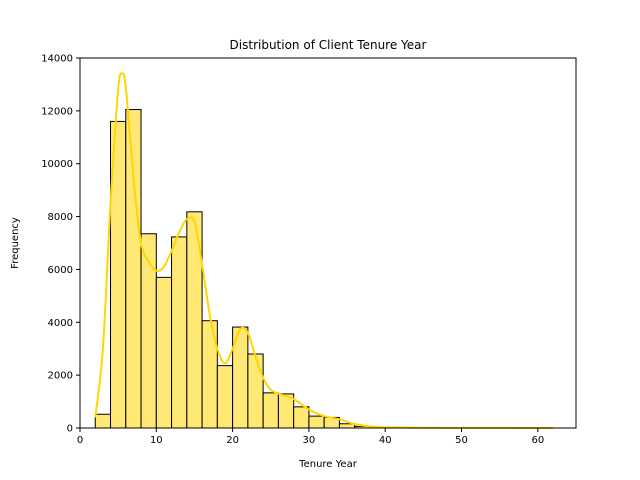  Describe the element at coordinates (385, 440) in the screenshot. I see `x-tick-label: 40` at that location.